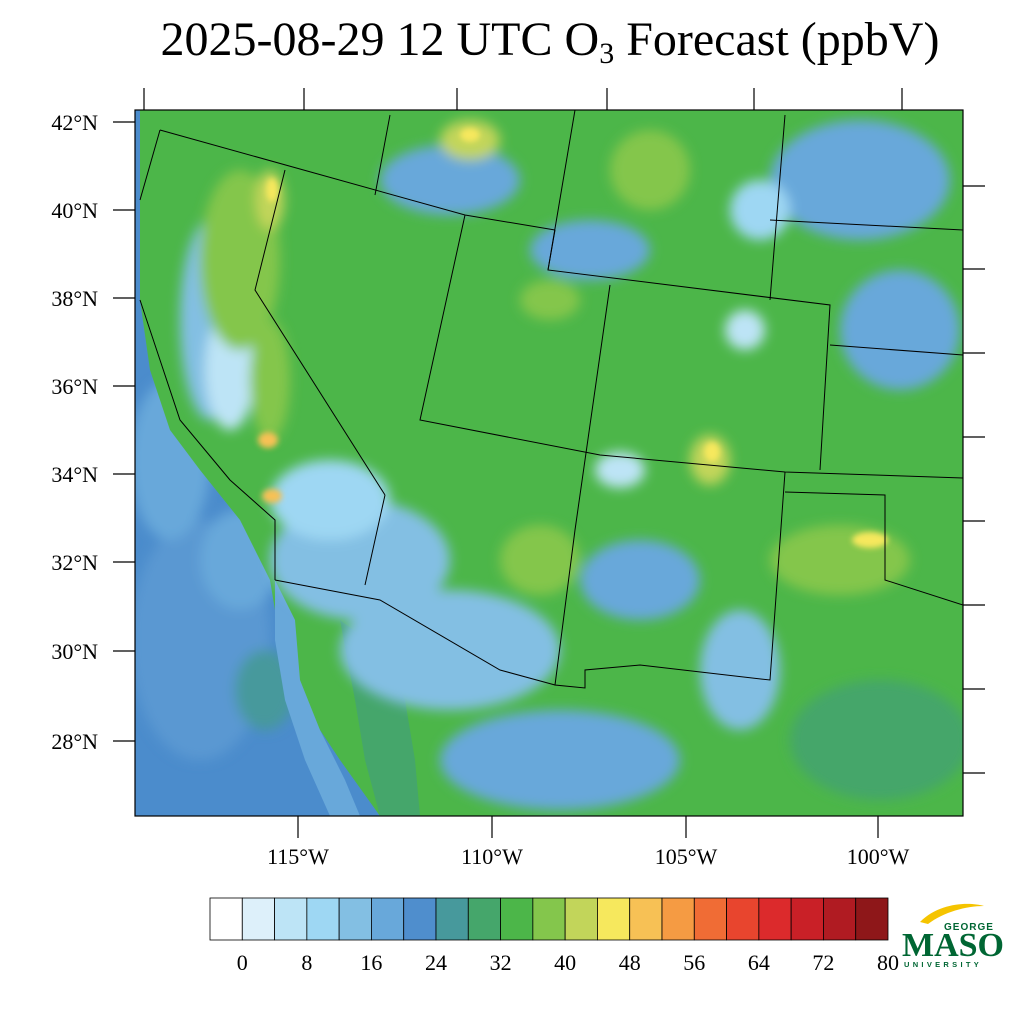  I want to click on lat-ticks, so click(124, 431).